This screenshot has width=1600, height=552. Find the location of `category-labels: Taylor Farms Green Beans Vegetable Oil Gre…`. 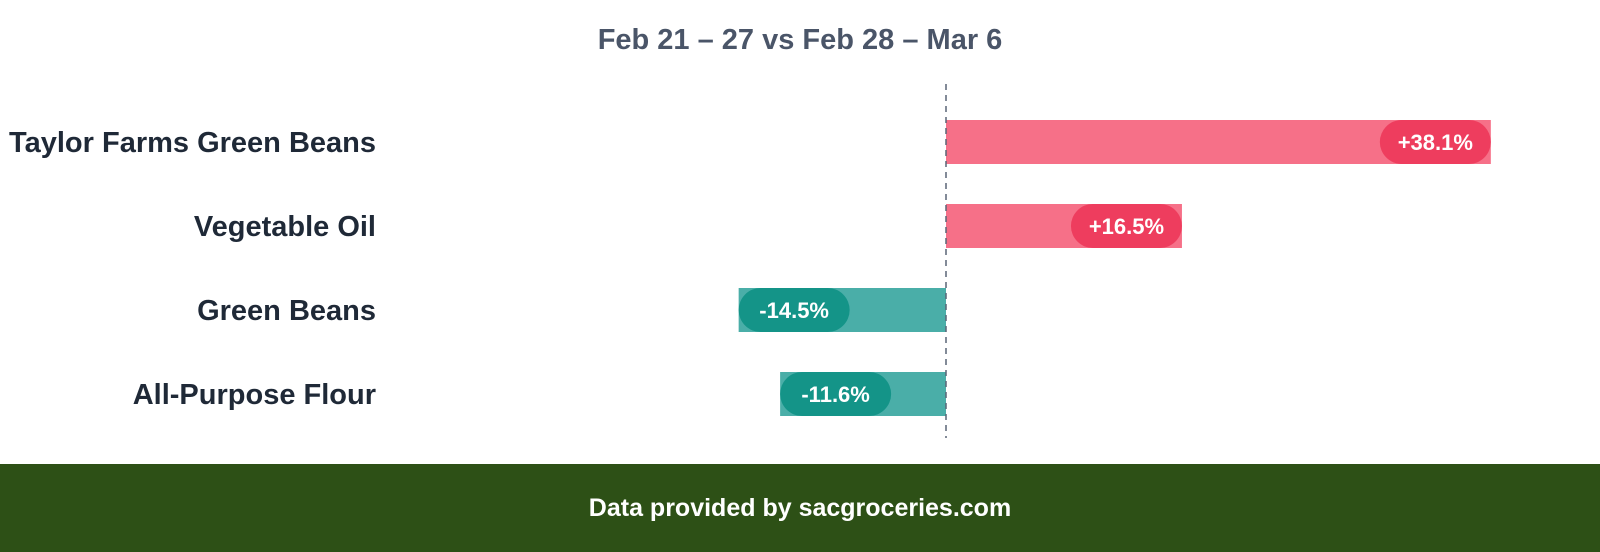

category-labels: Taylor Farms Green Beans Vegetable Oil Gre… is located at coordinates (192, 269).